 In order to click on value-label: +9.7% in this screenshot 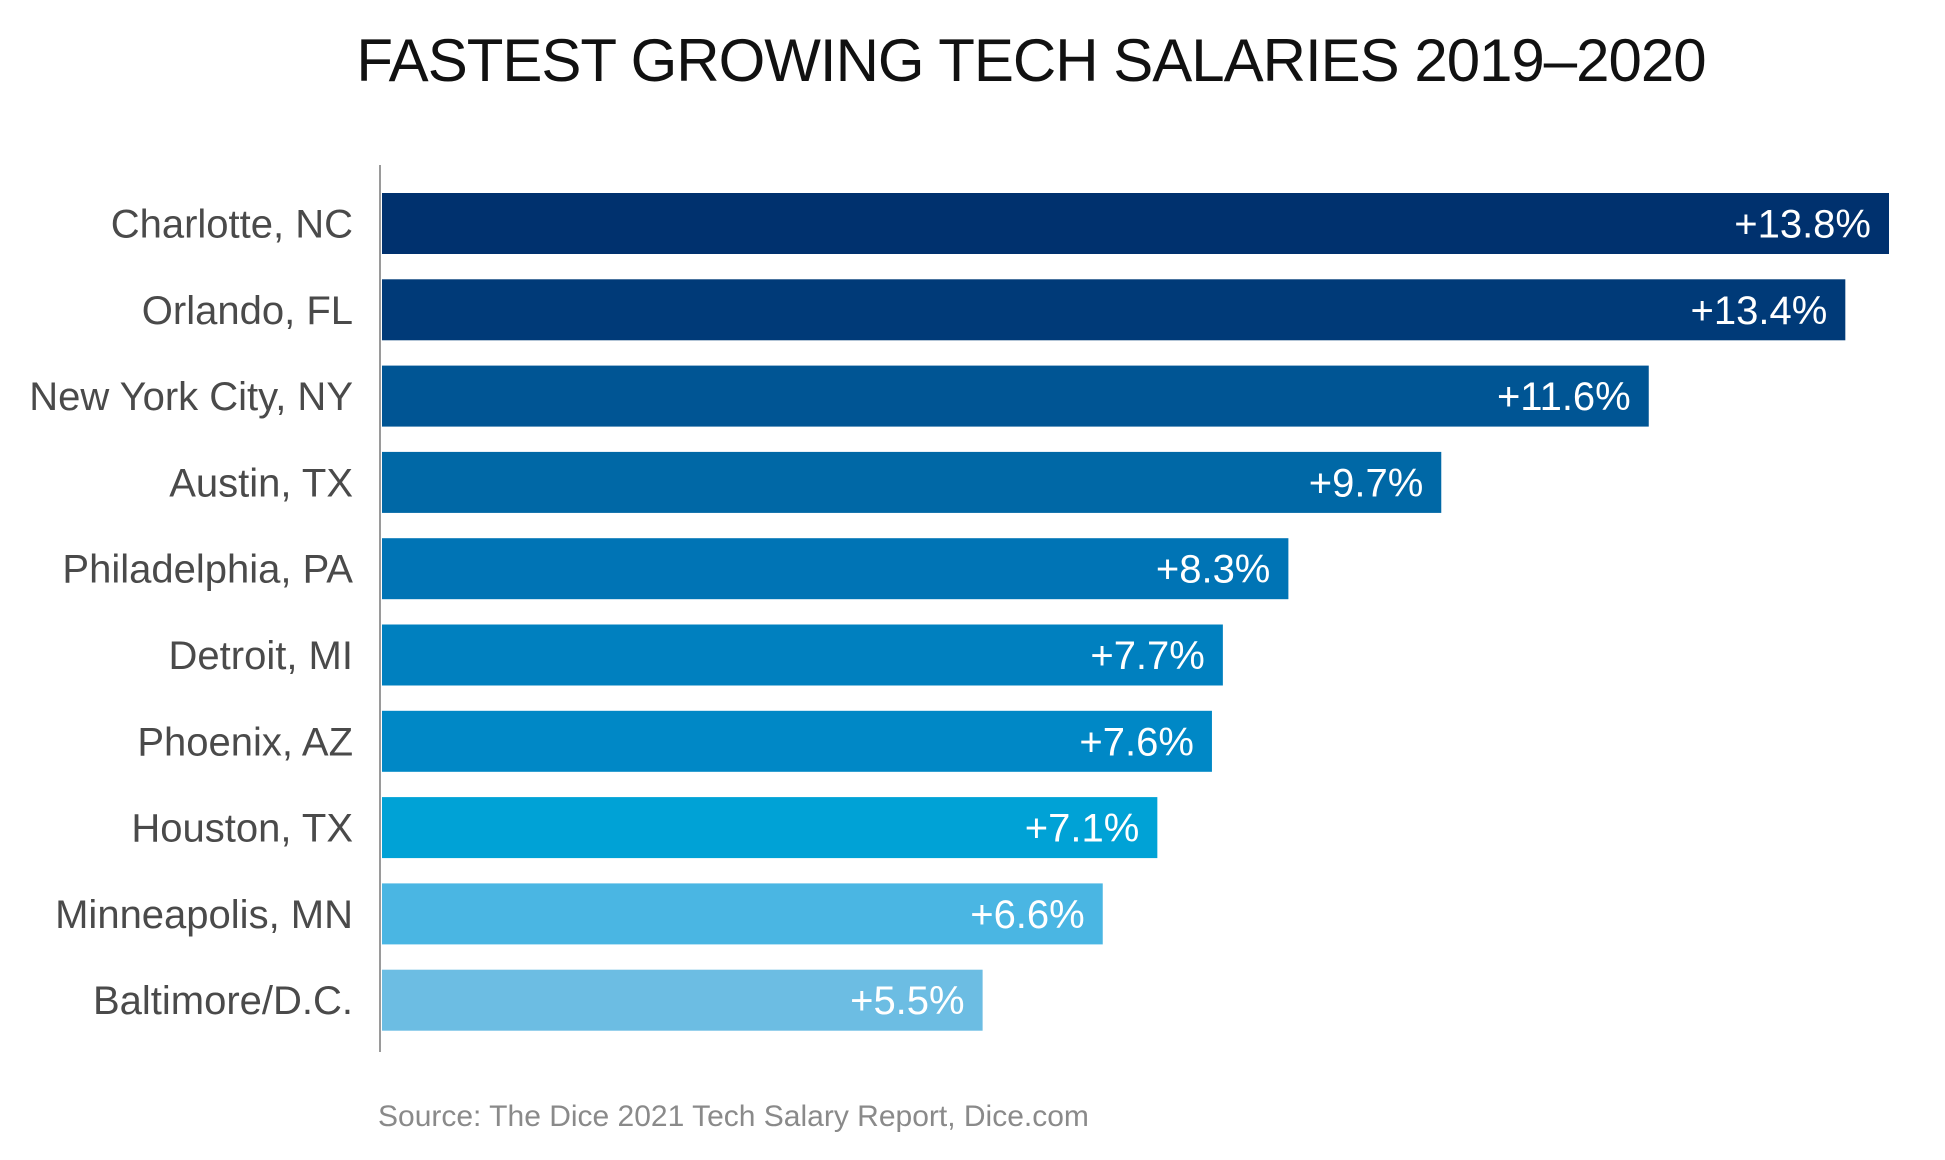, I will do `click(1366, 483)`.